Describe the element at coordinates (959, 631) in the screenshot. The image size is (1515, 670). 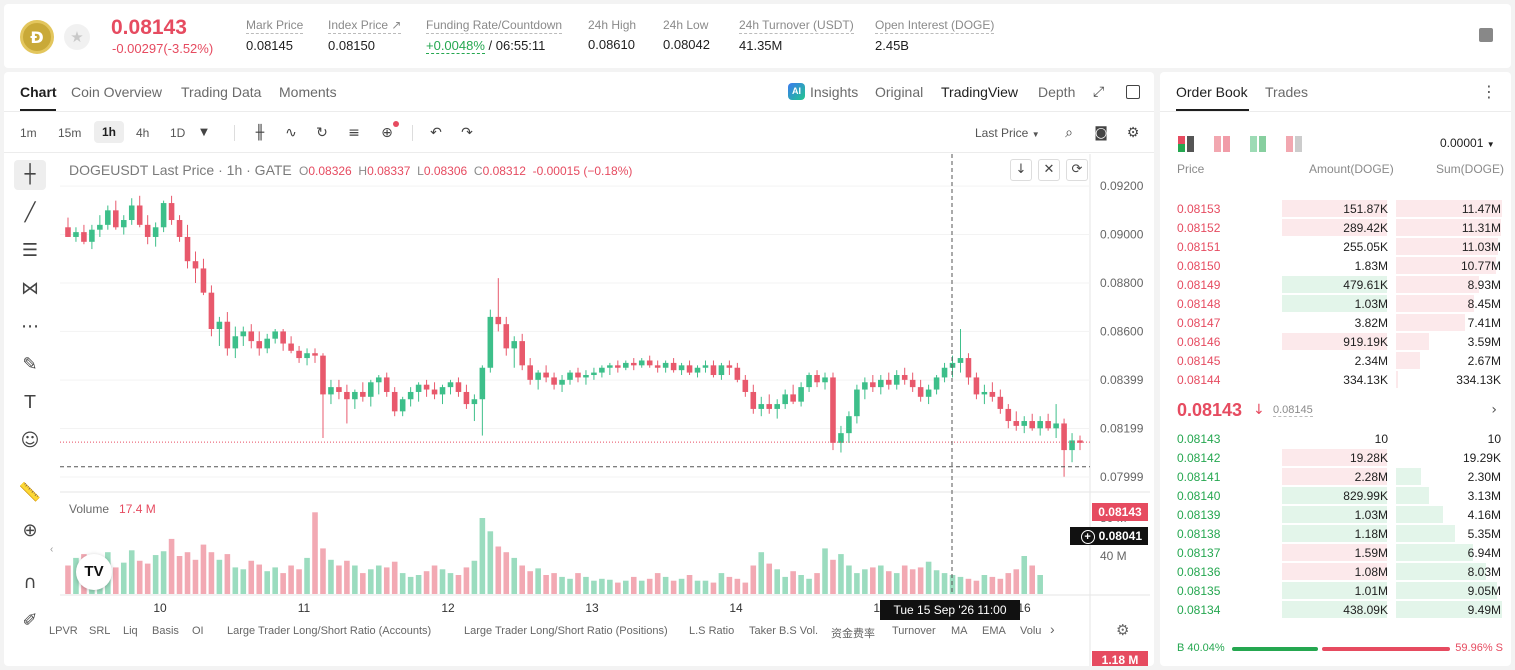
I see `indicator-ma: MA` at that location.